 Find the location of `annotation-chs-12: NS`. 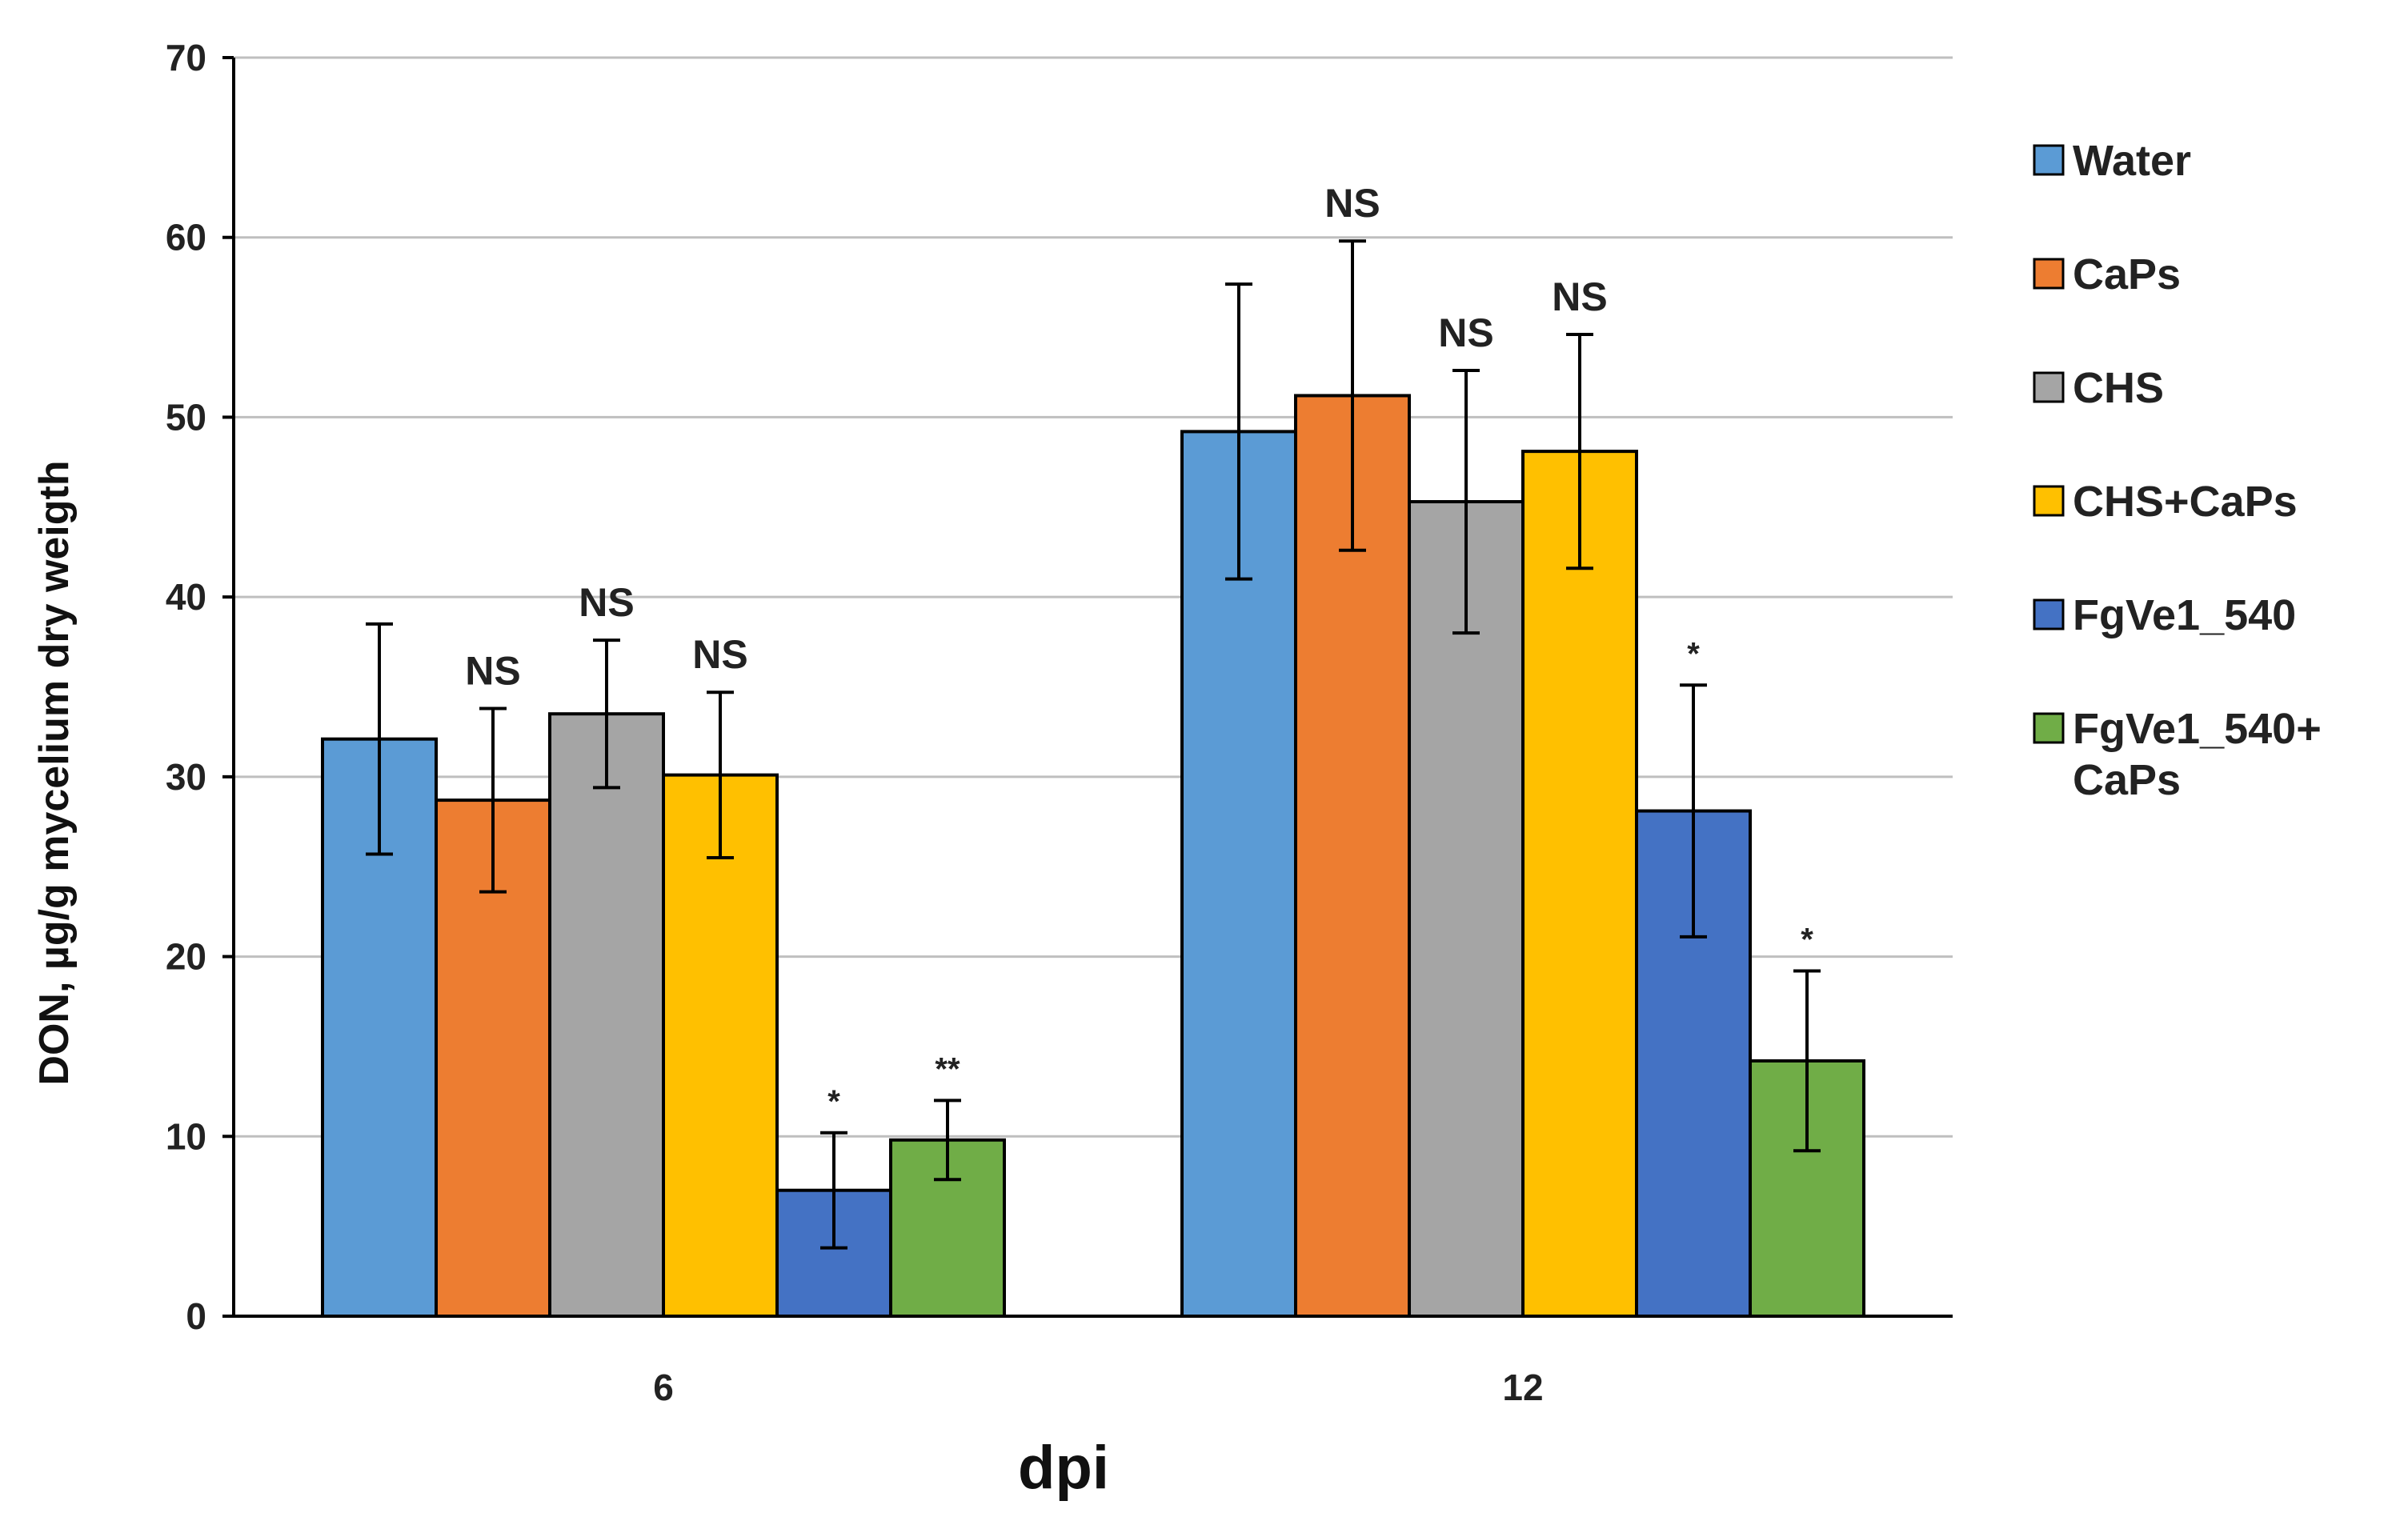

annotation-chs-12: NS is located at coordinates (1465, 332).